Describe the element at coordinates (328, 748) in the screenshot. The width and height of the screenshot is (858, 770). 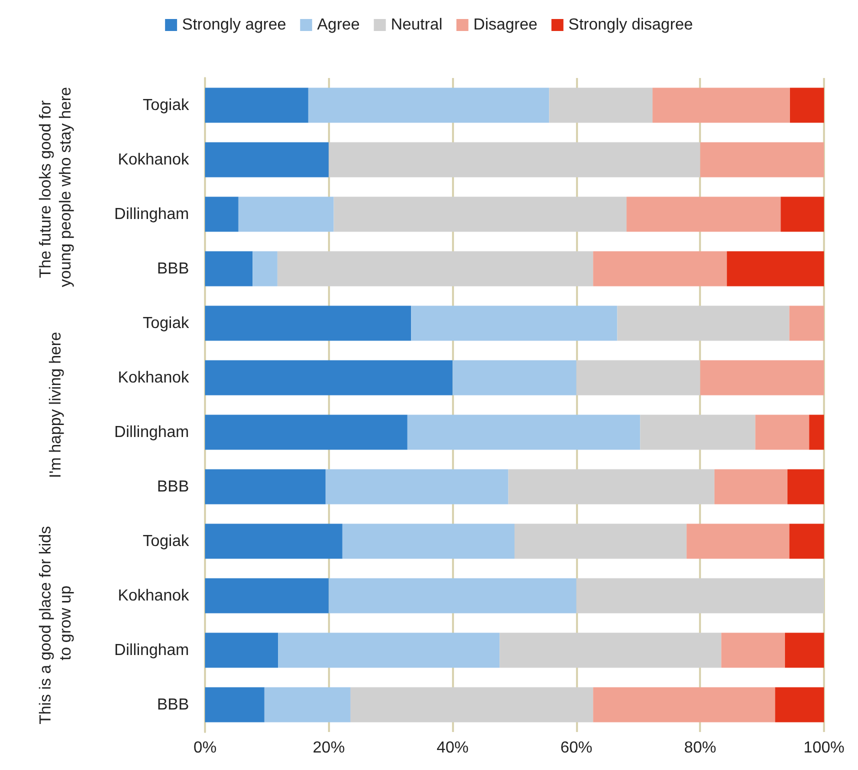
I see `x-tick-label: 20%` at that location.